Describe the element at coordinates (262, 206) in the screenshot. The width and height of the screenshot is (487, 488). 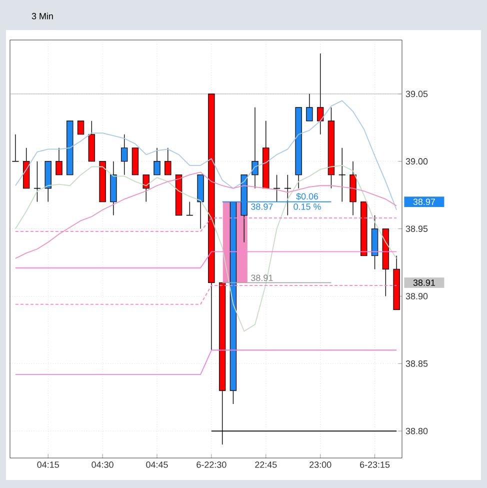
I see `annotation: 38.97` at that location.